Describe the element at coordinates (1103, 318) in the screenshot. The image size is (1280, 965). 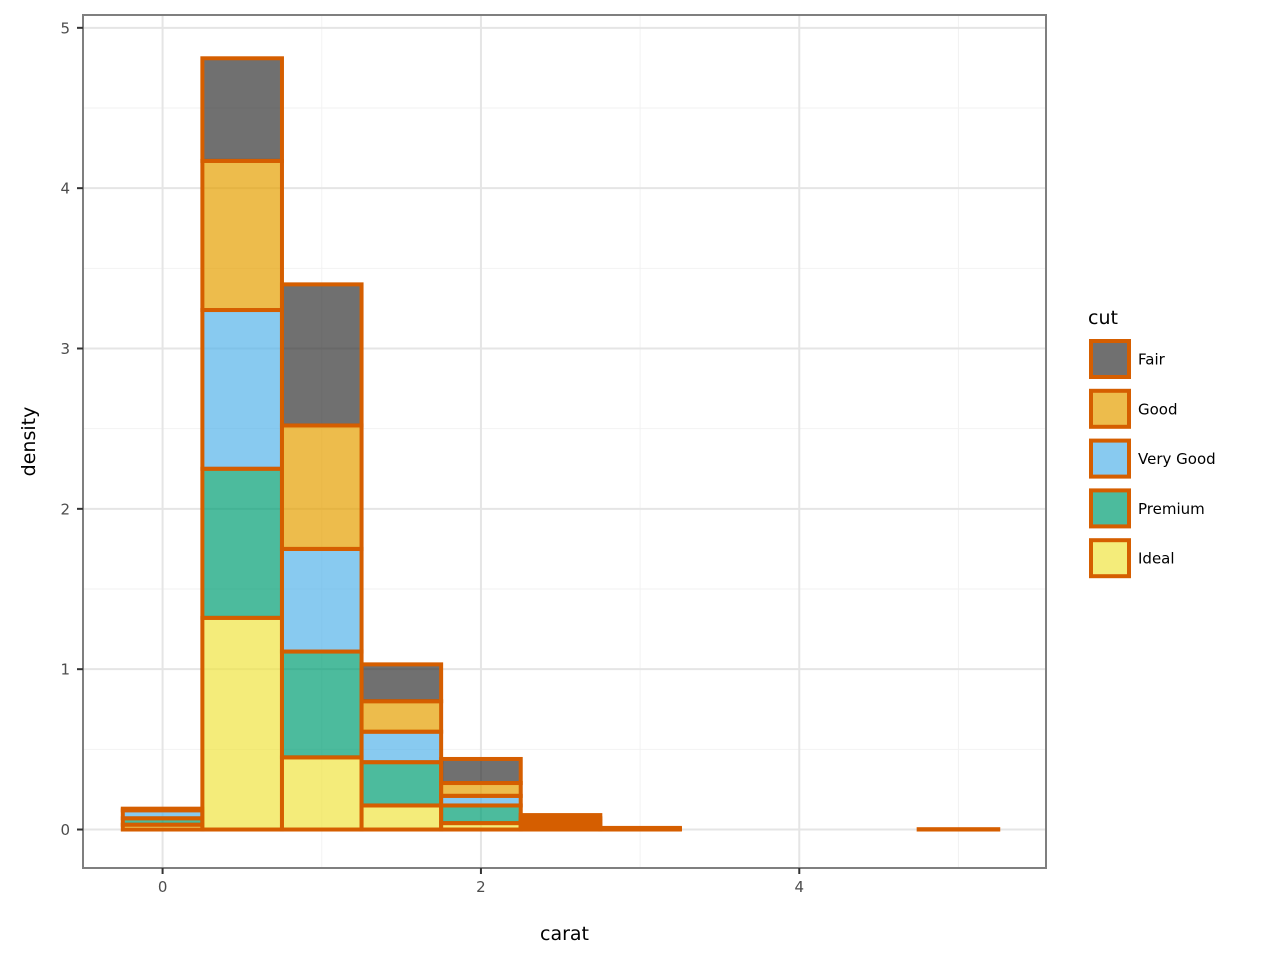
I see `legend-title: cut` at that location.